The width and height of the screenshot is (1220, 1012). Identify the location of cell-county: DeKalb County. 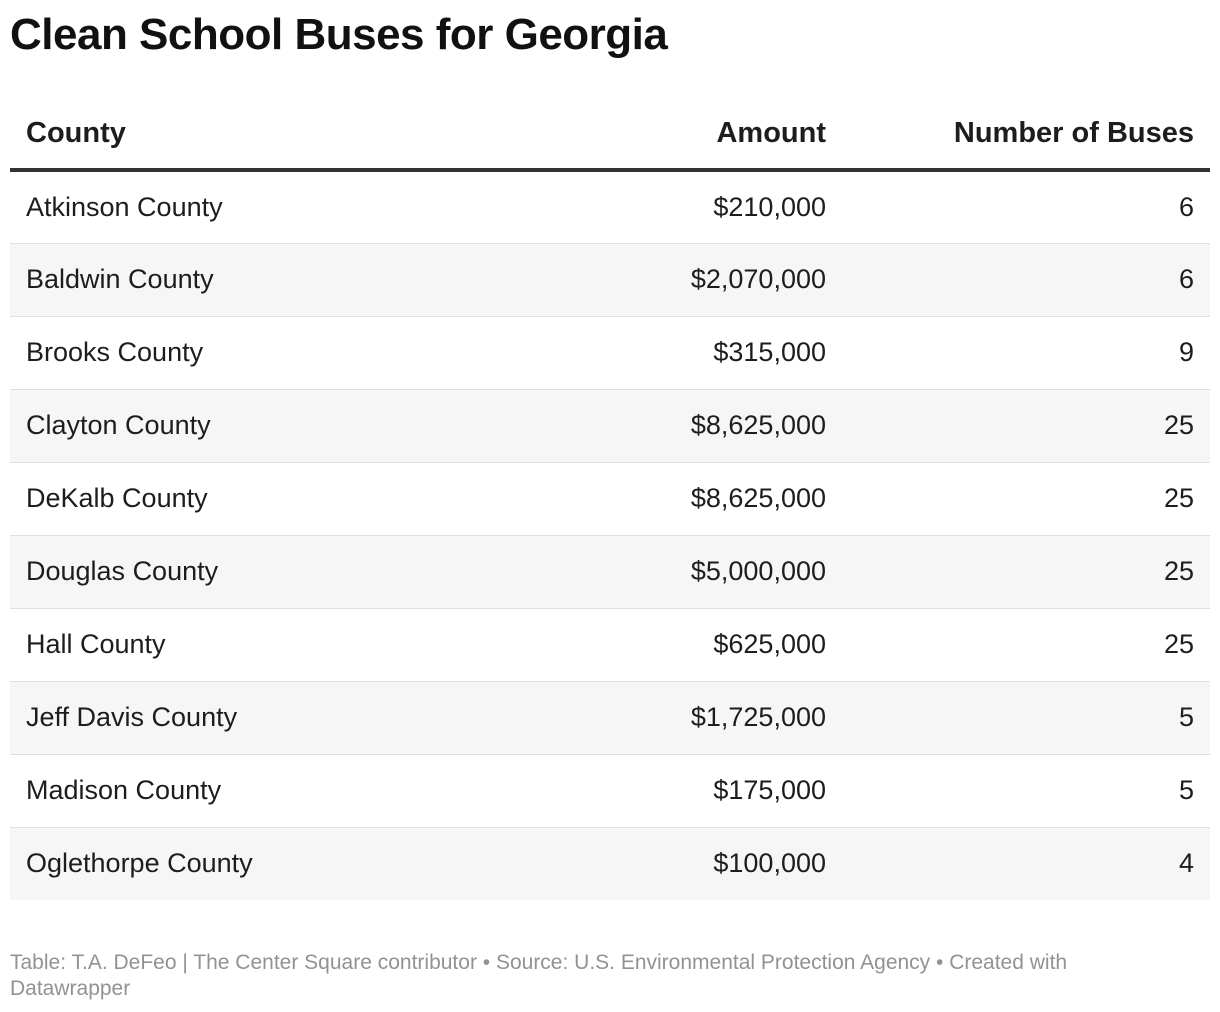
(290, 499).